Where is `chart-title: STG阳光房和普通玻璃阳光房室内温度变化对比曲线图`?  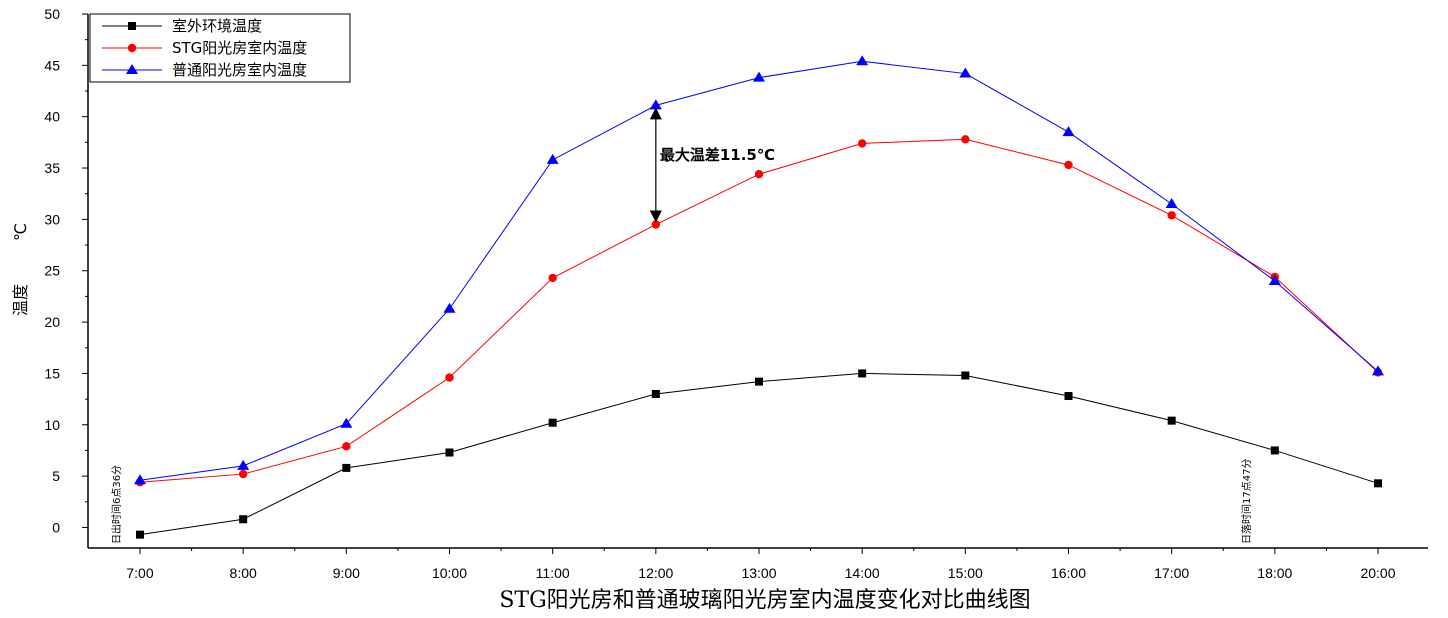 chart-title: STG阳光房和普通玻璃阳光房室内温度变化对比曲线图 is located at coordinates (764, 600).